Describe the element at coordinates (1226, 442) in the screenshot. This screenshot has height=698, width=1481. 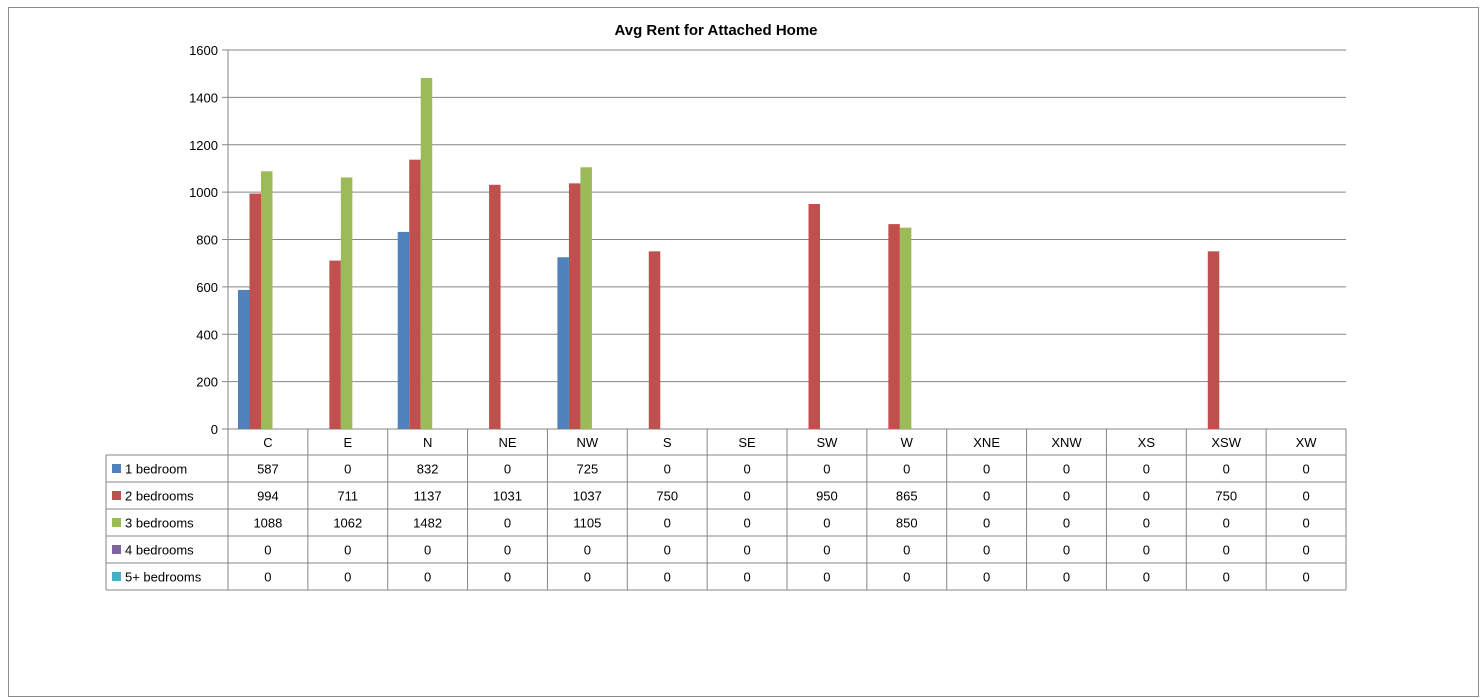
I see `x-tick-label: XSW` at that location.